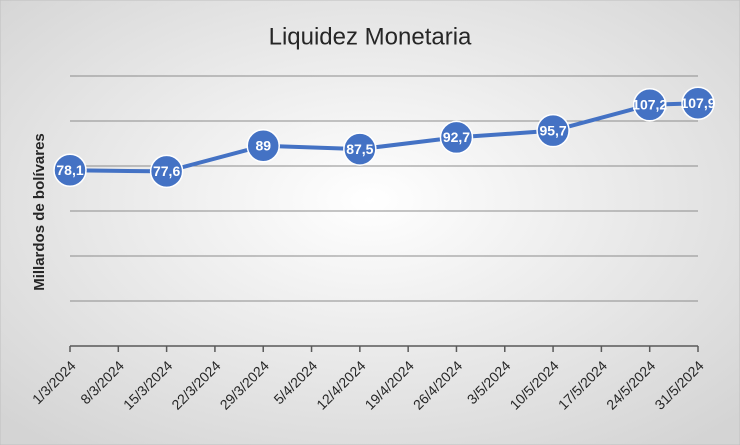 Image resolution: width=740 pixels, height=445 pixels. I want to click on chart-title: Liquidez Monetaria, so click(370, 36).